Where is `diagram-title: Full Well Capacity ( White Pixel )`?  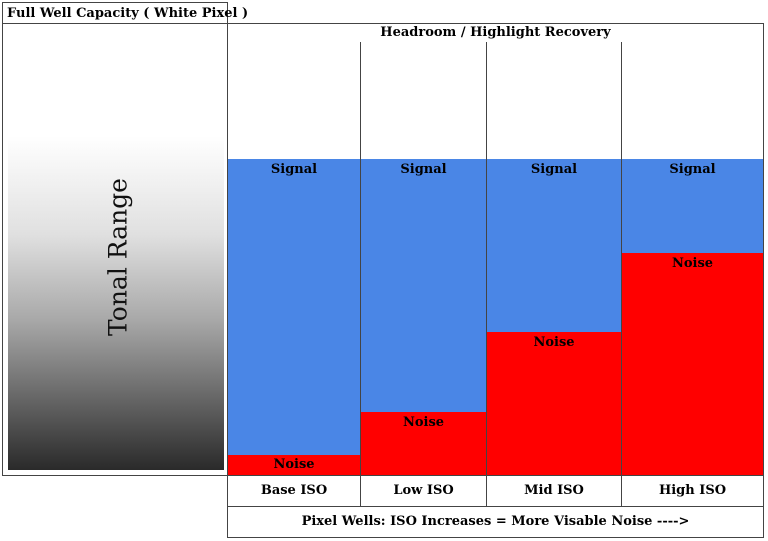 diagram-title: Full Well Capacity ( White Pixel ) is located at coordinates (125, 13).